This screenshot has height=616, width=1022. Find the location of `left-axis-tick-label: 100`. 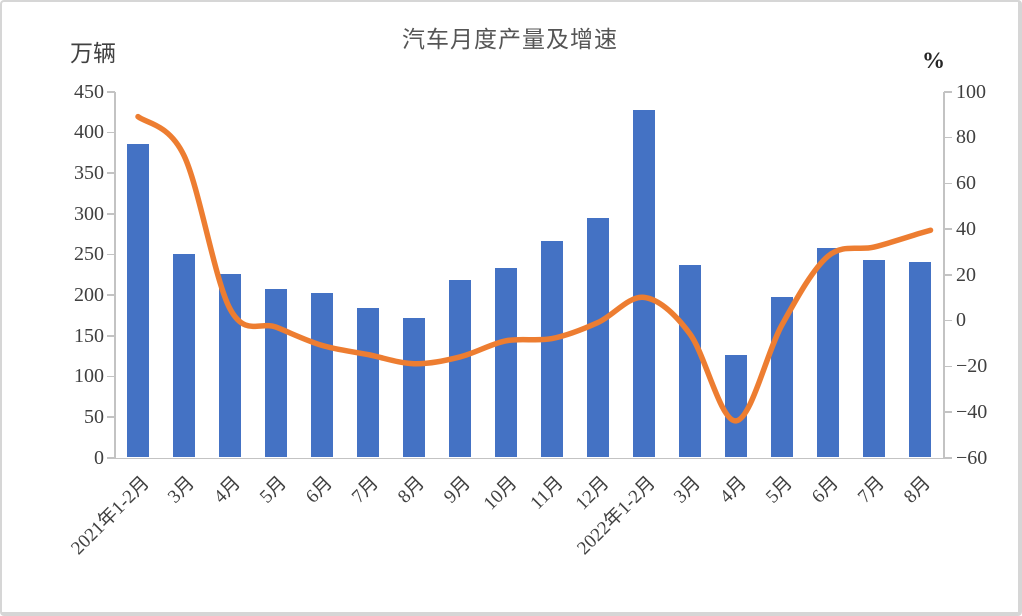

left-axis-tick-label: 100 is located at coordinates (89, 376).